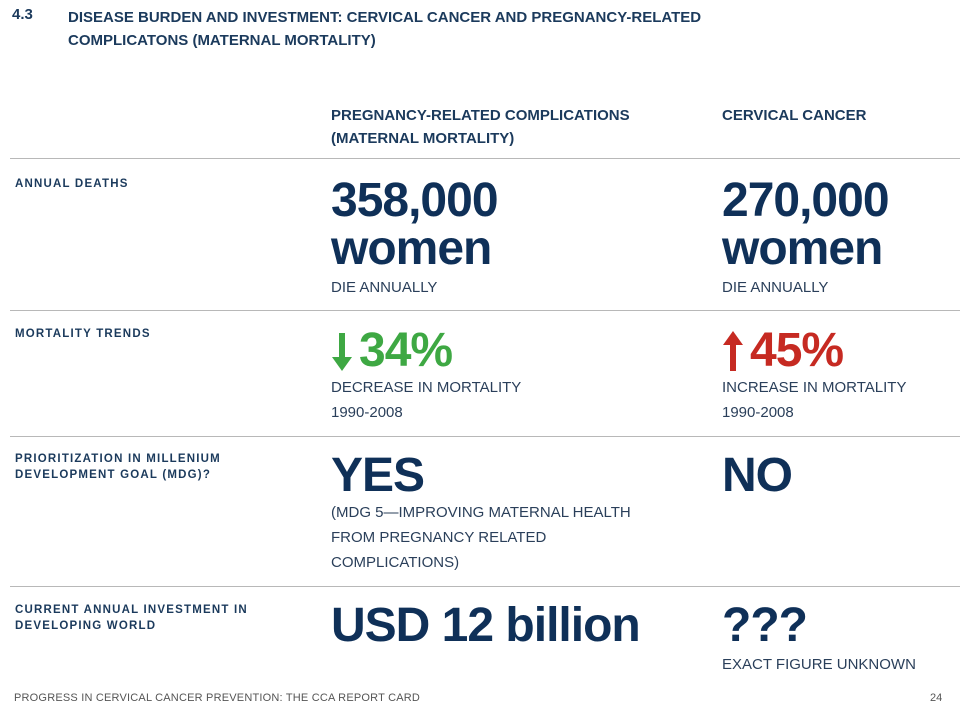 The image size is (960, 720). Describe the element at coordinates (83, 334) in the screenshot. I see `row-label-mortality-trends: MORTALITY TRENDS` at that location.